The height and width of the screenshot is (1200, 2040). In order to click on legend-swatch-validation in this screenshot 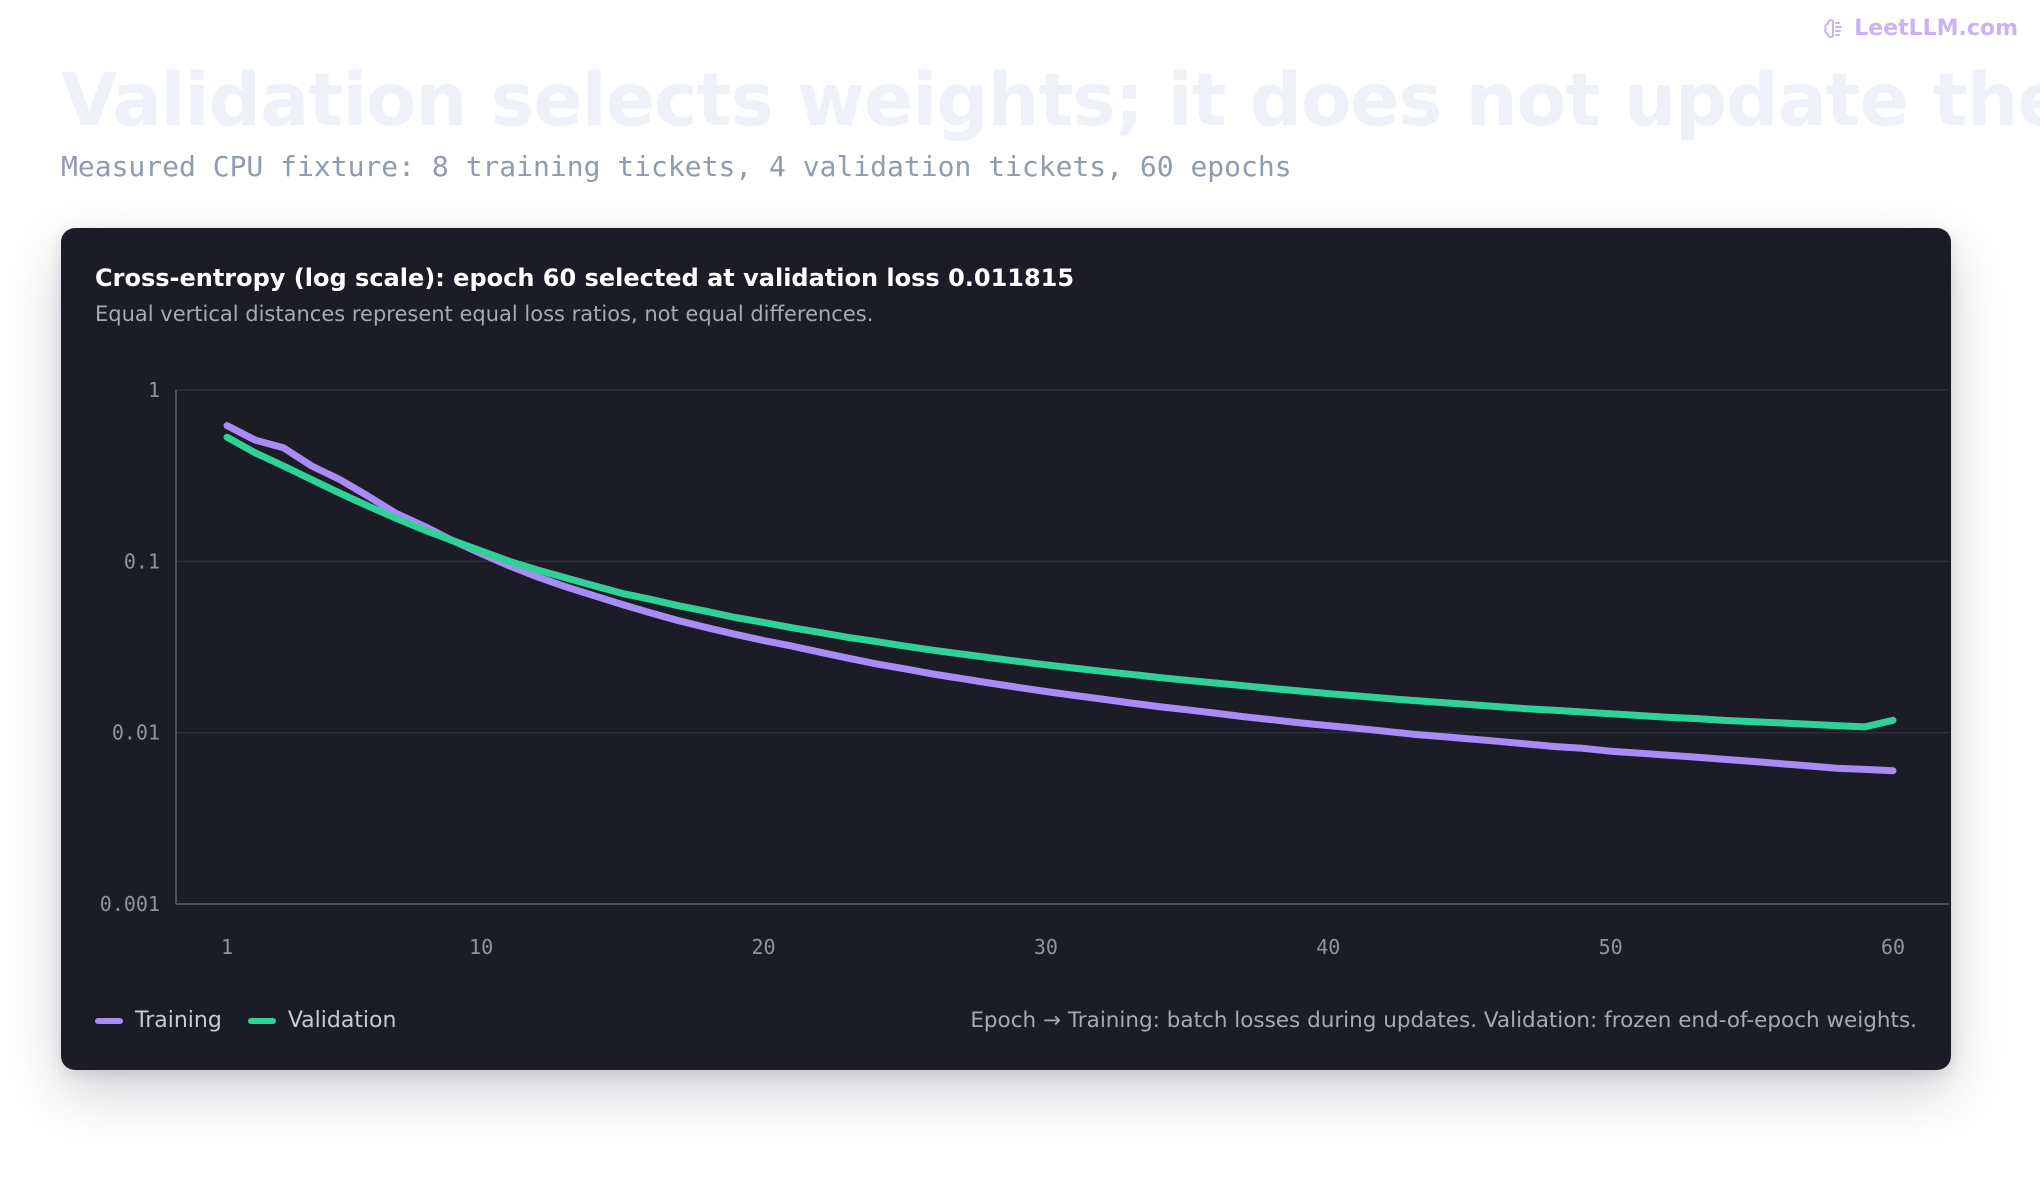, I will do `click(261, 1020)`.